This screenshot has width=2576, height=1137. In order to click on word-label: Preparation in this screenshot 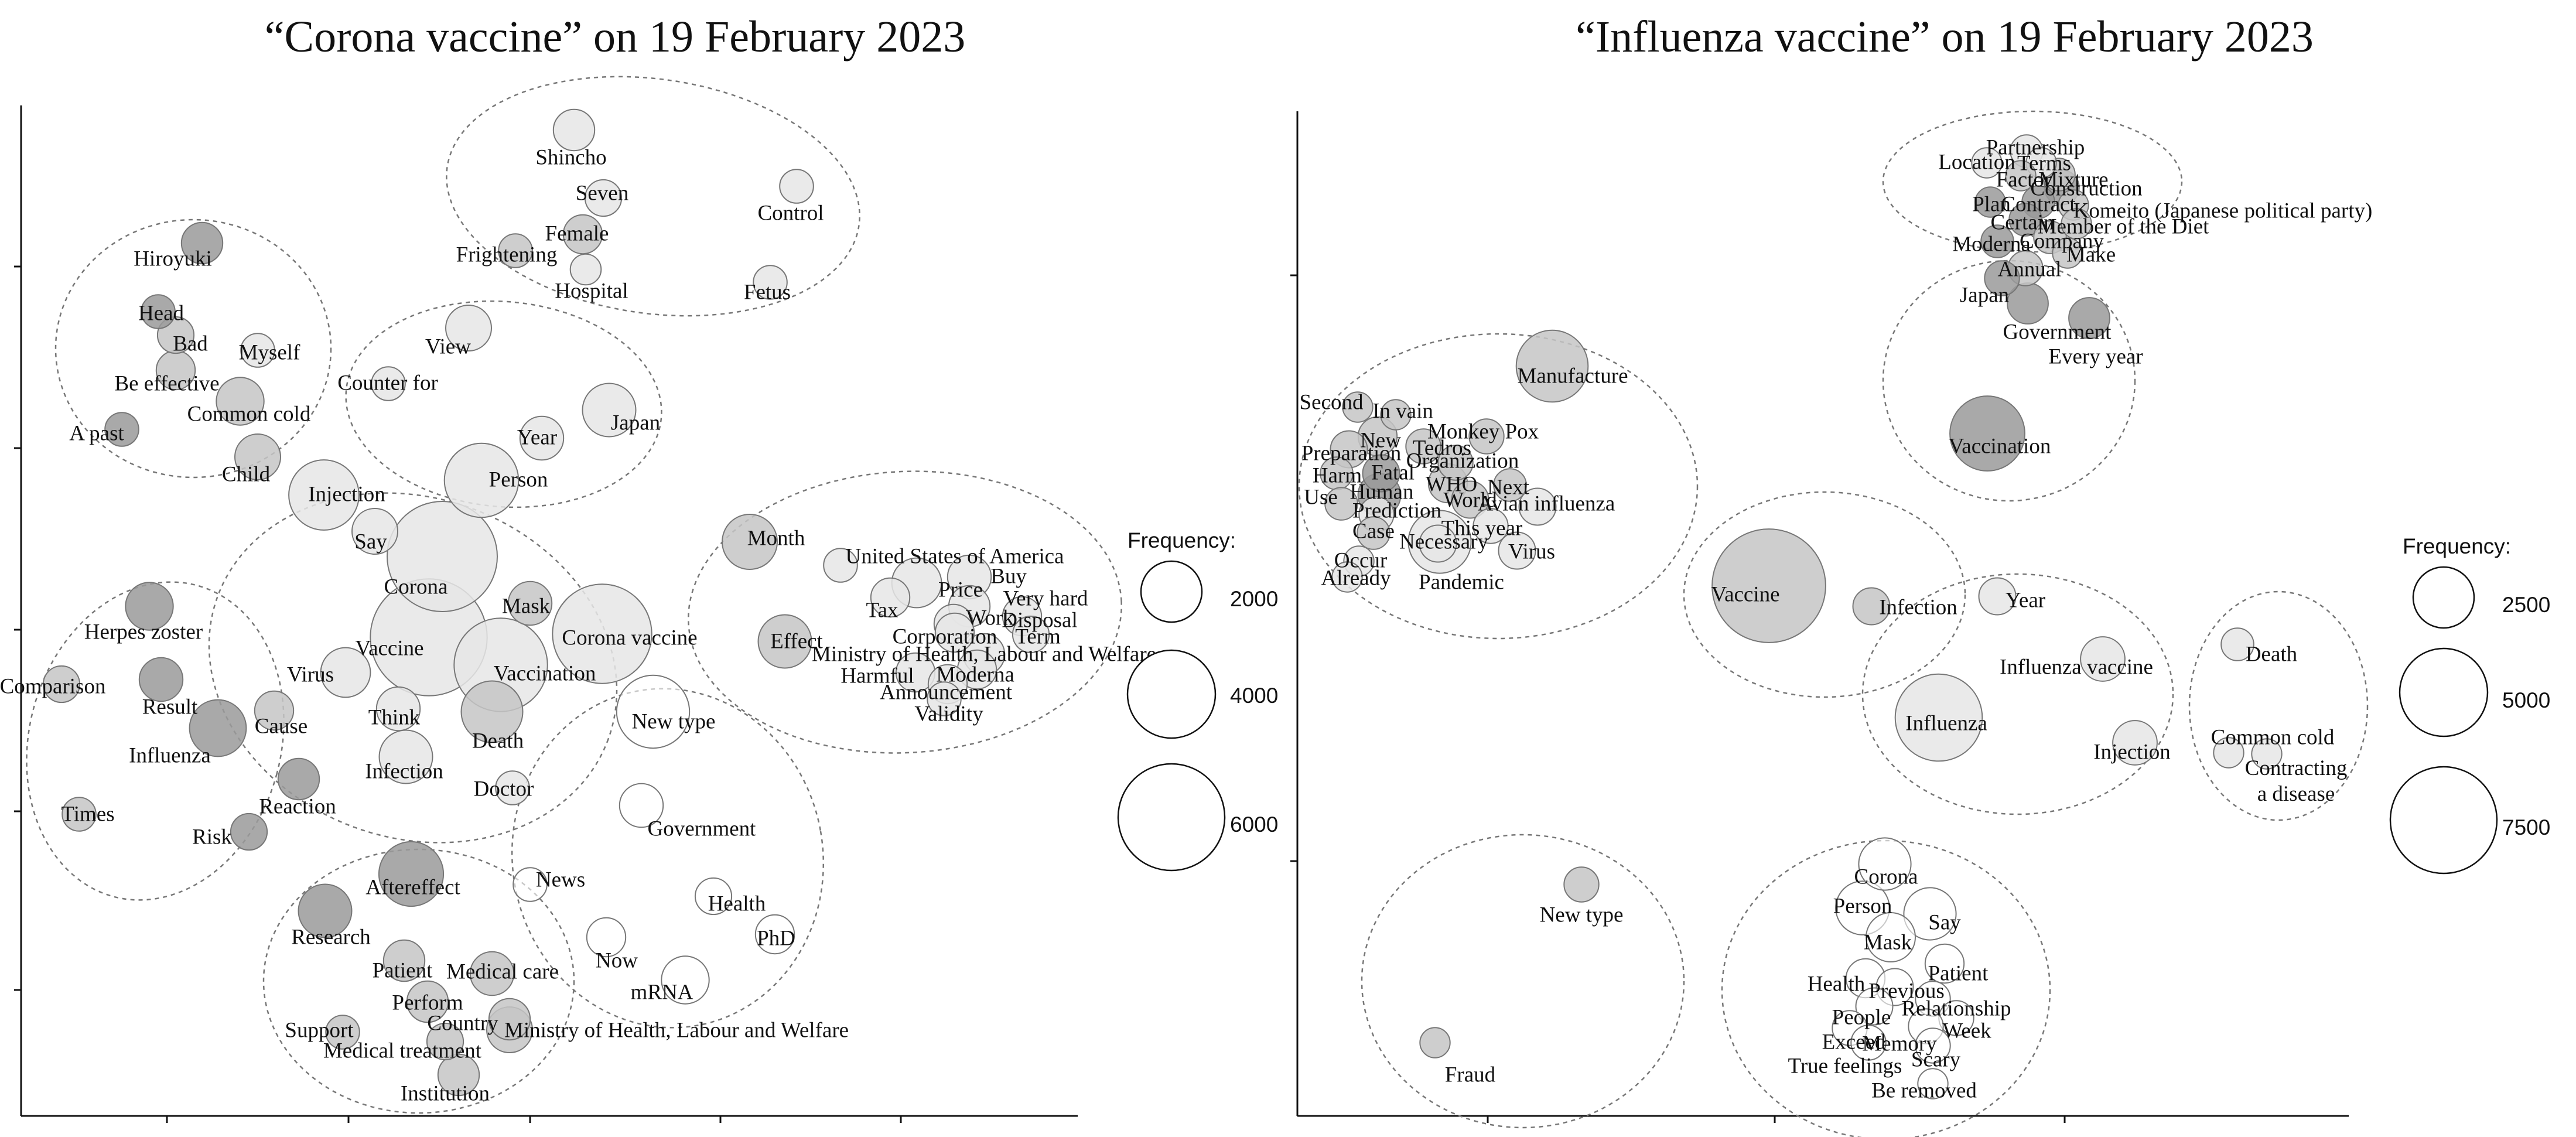, I will do `click(1352, 453)`.